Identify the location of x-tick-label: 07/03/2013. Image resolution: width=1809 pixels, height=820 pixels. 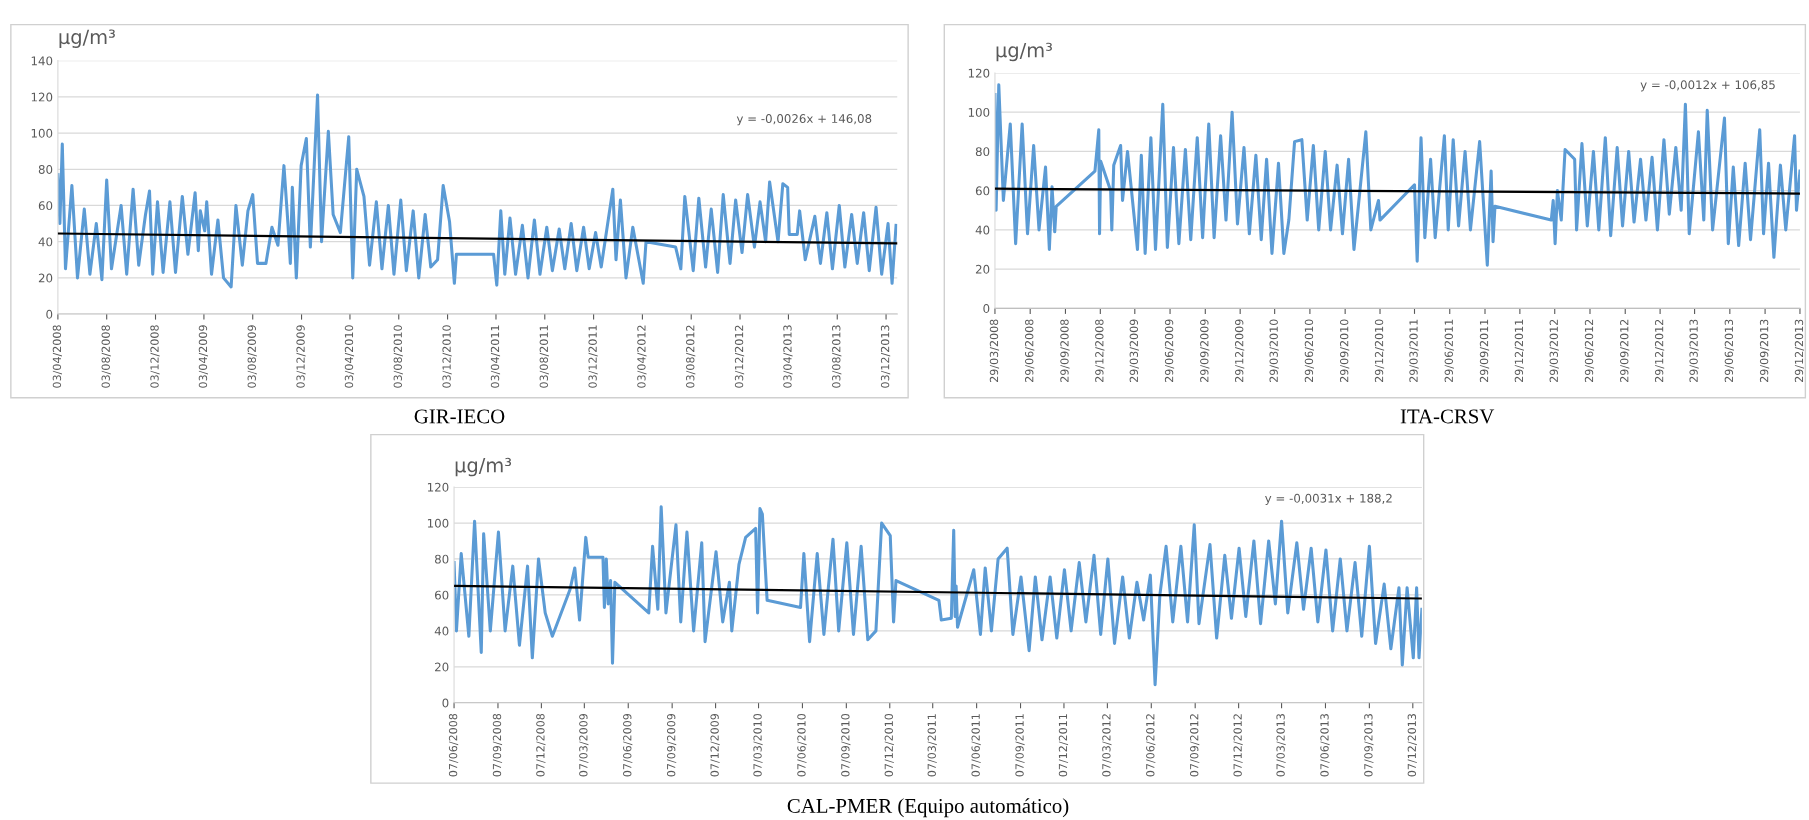
(1281, 745).